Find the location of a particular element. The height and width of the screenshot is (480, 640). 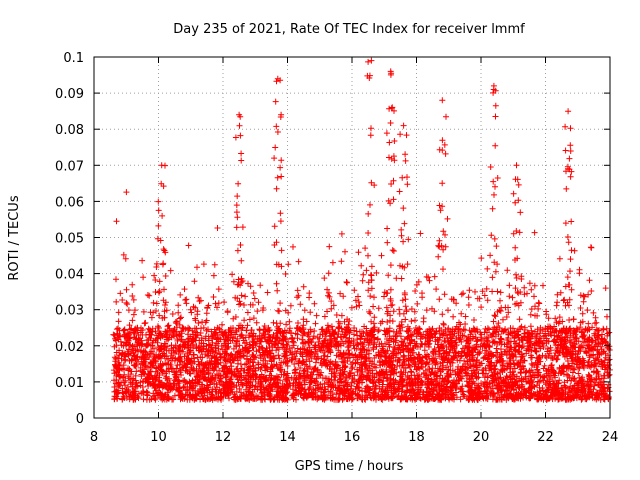

y-tick-label: 0.05 is located at coordinates (69, 239).